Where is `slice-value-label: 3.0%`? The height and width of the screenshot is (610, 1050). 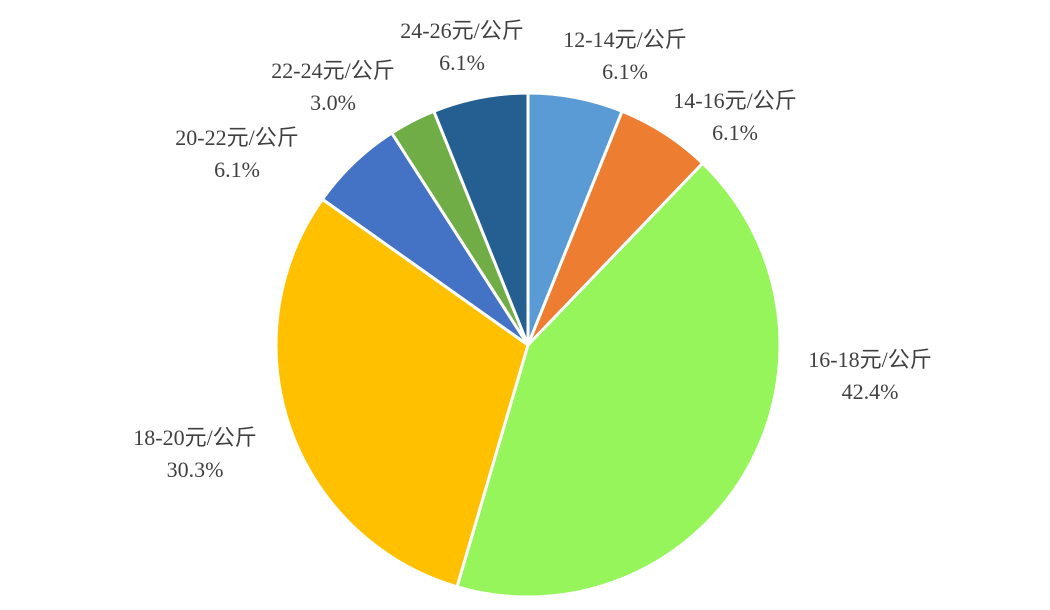
slice-value-label: 3.0% is located at coordinates (333, 102).